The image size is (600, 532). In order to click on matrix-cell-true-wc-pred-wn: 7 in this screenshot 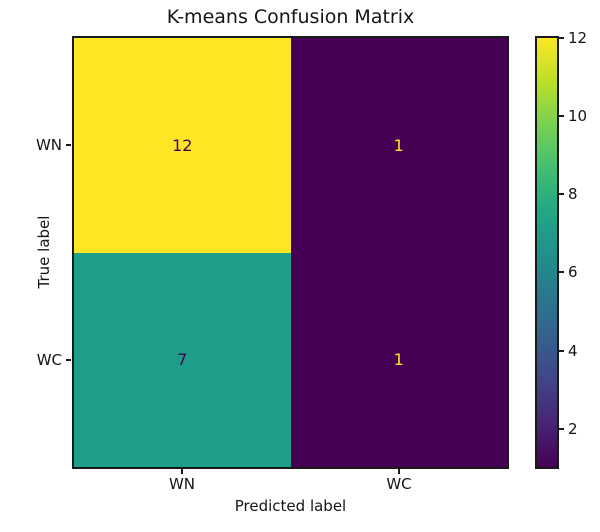, I will do `click(182, 359)`.